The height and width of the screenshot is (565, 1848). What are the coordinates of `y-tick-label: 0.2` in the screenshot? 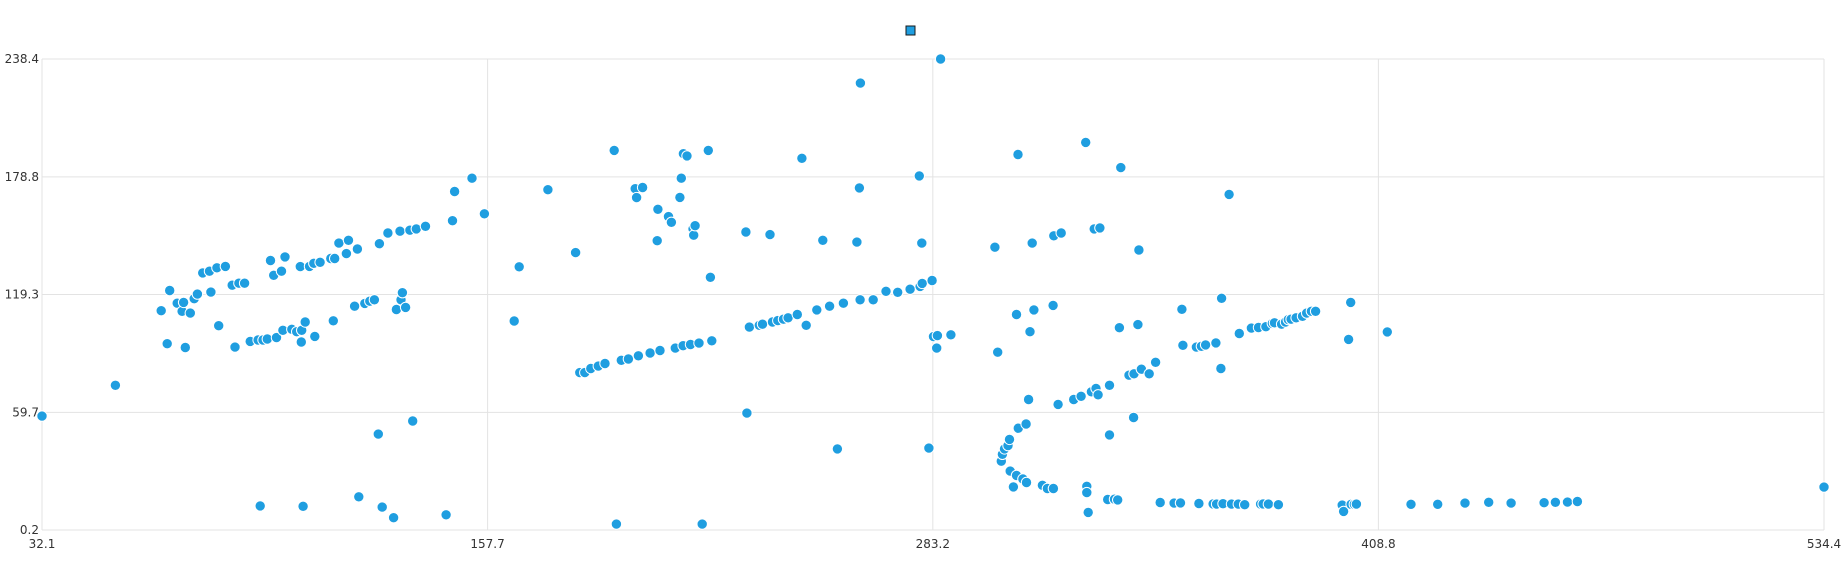 It's located at (29, 530).